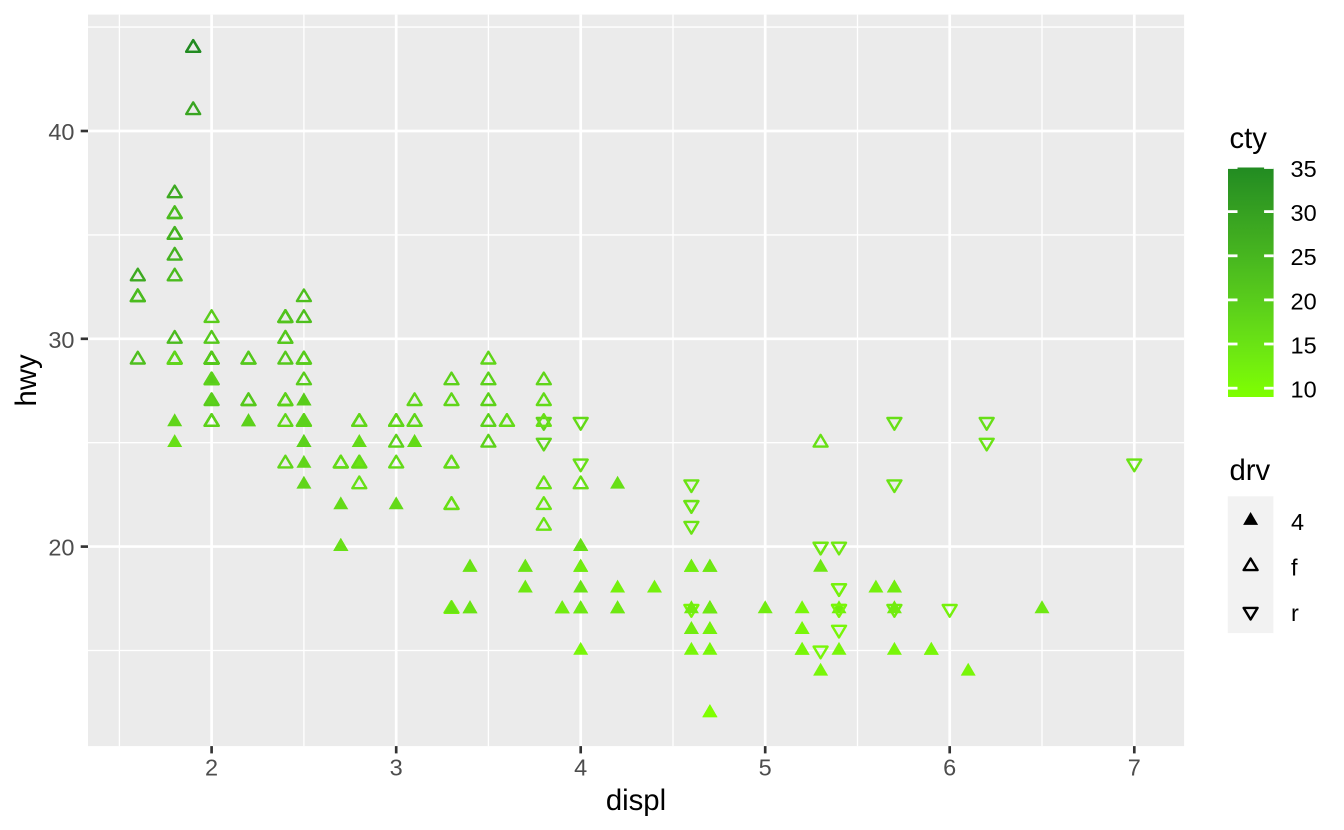 This screenshot has height=830, width=1344. I want to click on svg-text: hwy, so click(26, 380).